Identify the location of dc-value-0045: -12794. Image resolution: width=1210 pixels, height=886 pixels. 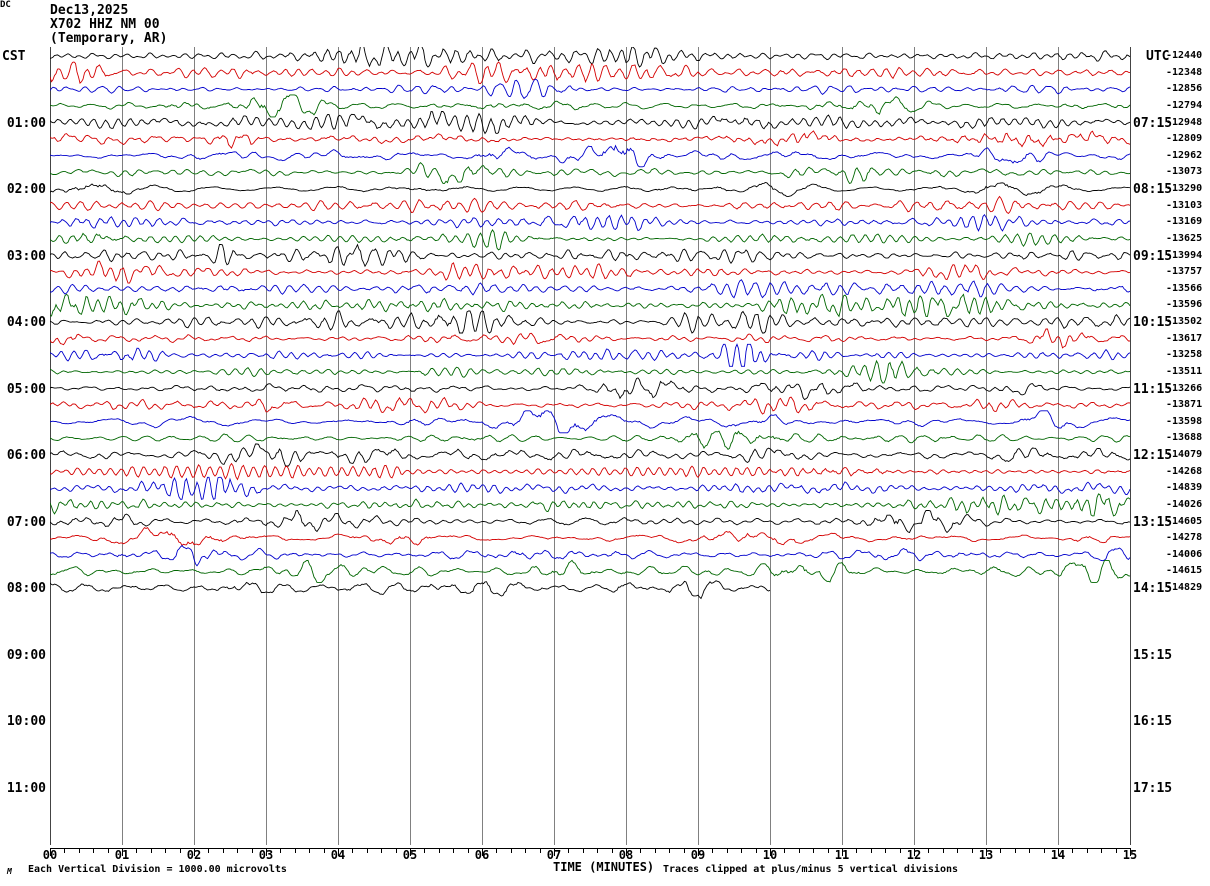
(1184, 105).